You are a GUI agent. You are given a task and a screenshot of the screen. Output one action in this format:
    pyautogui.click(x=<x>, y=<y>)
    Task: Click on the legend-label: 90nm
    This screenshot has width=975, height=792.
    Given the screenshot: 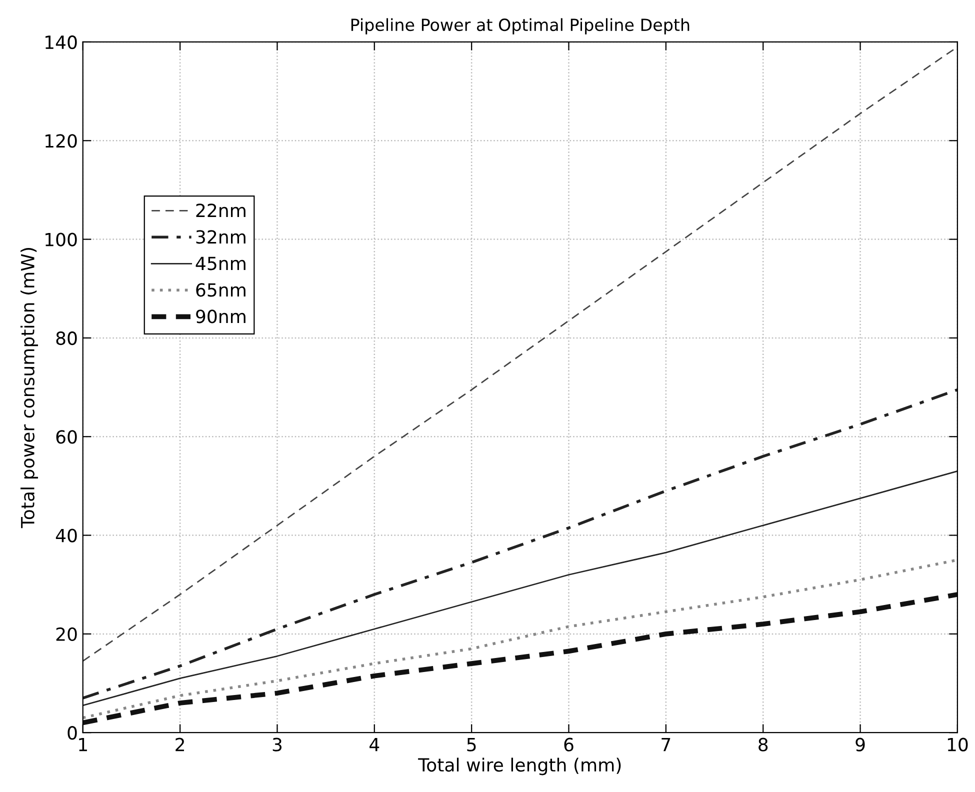 What is the action you would take?
    pyautogui.click(x=221, y=317)
    